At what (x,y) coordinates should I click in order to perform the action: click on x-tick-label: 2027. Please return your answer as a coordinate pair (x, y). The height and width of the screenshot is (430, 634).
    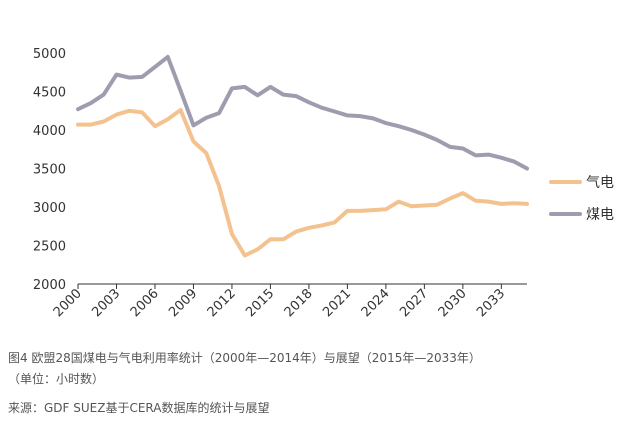
    Looking at the image, I should click on (414, 303).